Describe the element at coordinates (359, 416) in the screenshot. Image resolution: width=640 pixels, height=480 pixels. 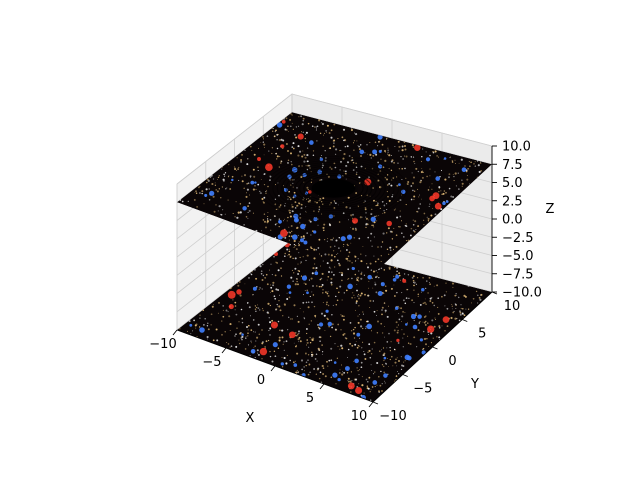
I see `x-tick-label: 10` at that location.